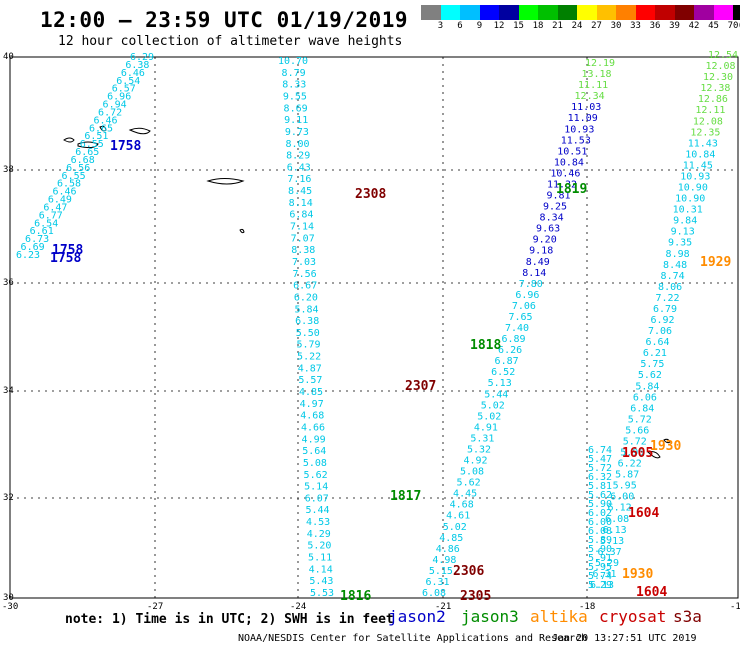  Describe the element at coordinates (600, 576) in the screenshot. I see `wave-height-value: 5.74` at that location.